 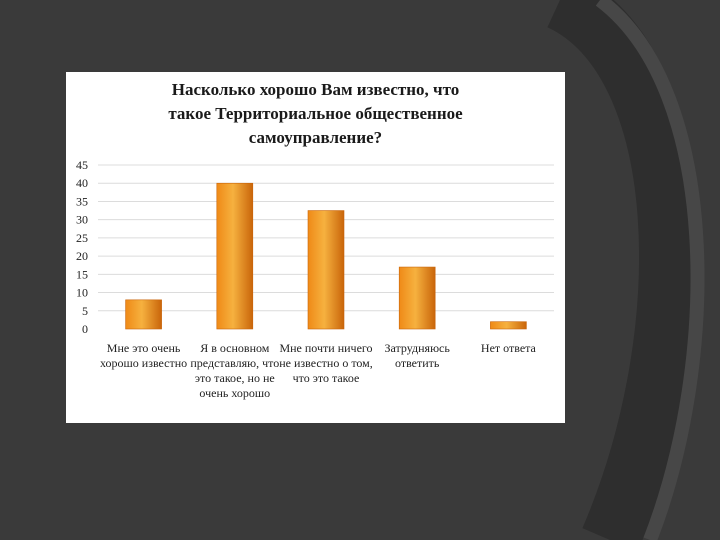 What do you see at coordinates (82, 201) in the screenshot?
I see `y-tick-label: 35` at bounding box center [82, 201].